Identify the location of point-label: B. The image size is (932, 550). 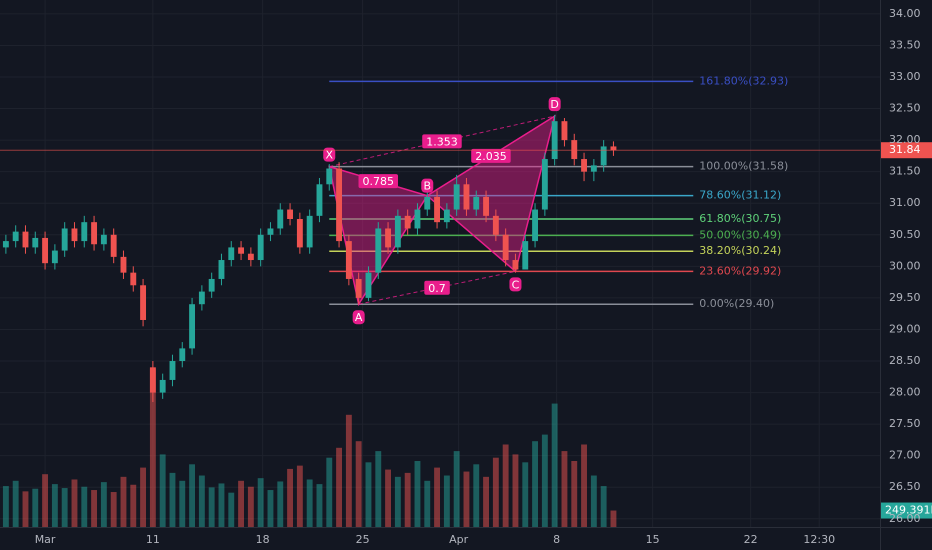
(427, 186).